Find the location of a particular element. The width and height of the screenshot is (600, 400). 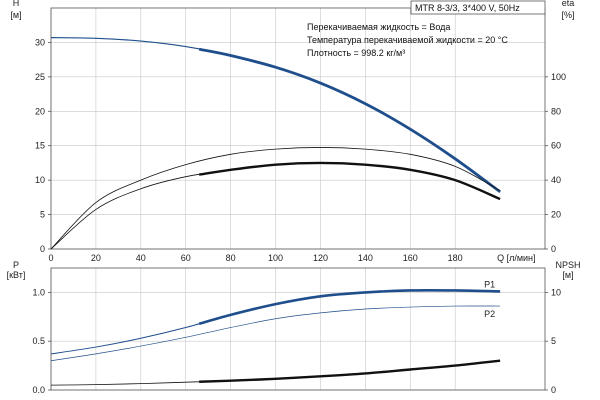

left-tick-label: 25 is located at coordinates (40, 77).